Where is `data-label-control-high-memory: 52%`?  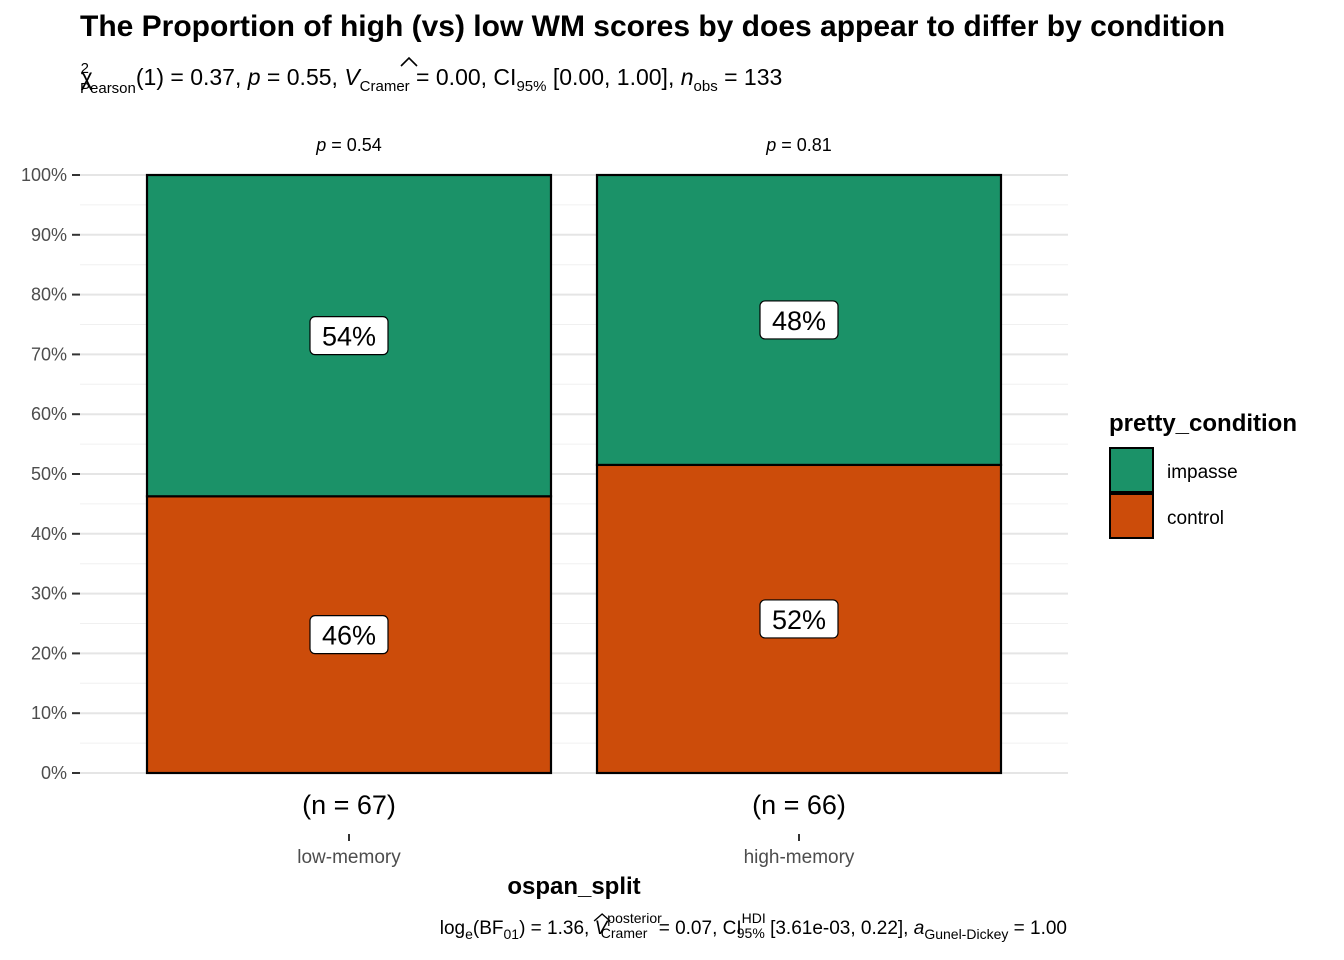
data-label-control-high-memory: 52% is located at coordinates (799, 620).